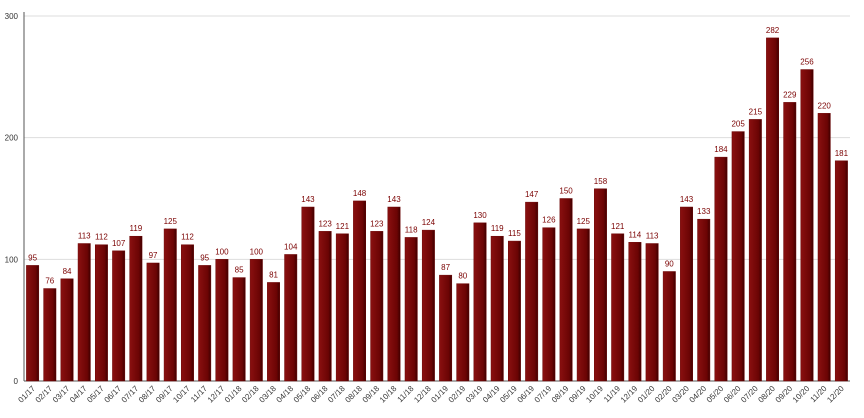  I want to click on value-label: 143, so click(687, 199).